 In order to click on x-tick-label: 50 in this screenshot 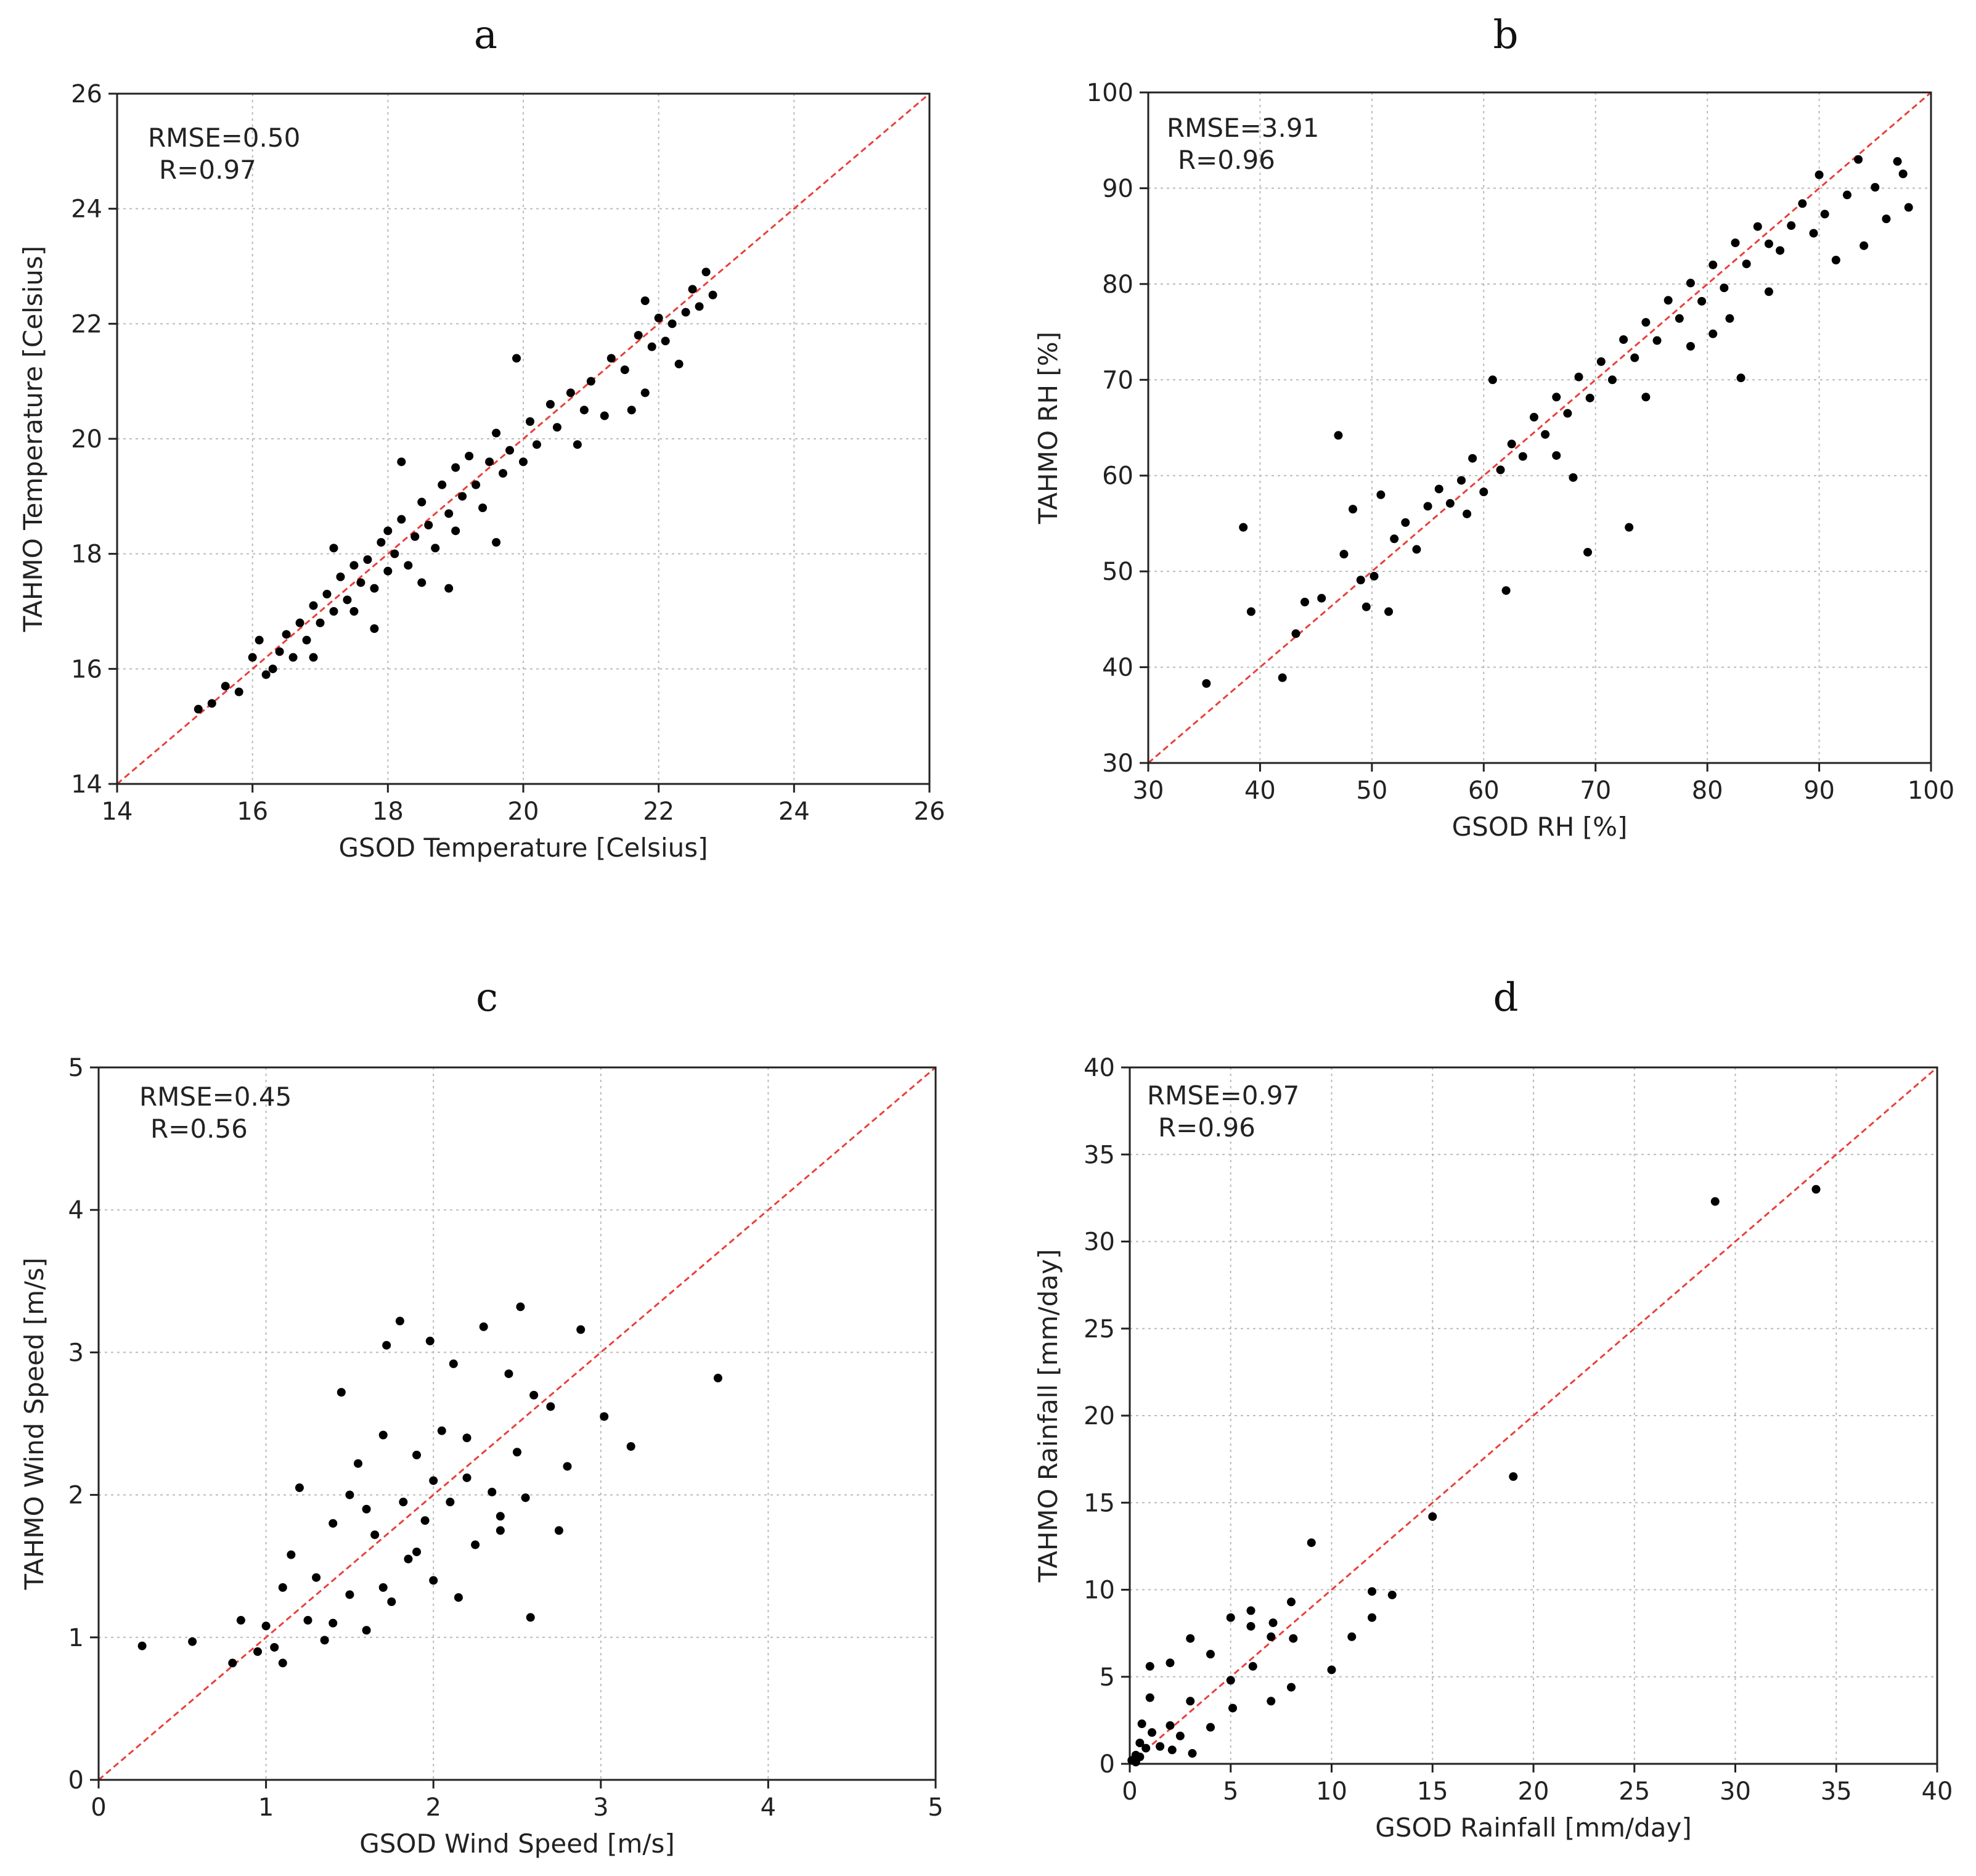, I will do `click(1371, 791)`.